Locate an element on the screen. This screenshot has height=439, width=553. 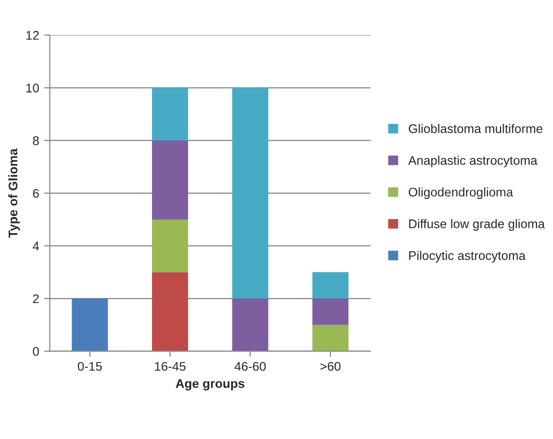
legend-label: Anaplastic astrocytoma is located at coordinates (473, 162).